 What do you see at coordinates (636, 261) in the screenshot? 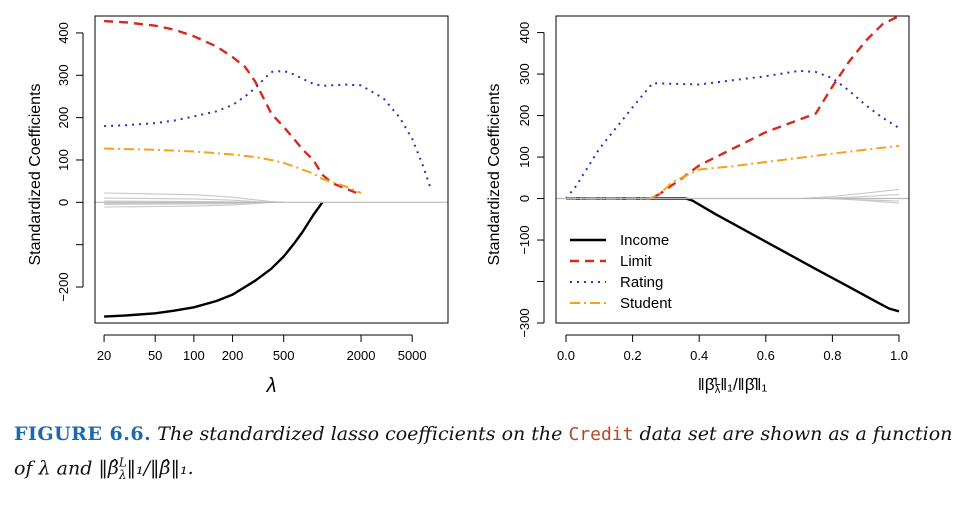
I see `legend-label-limit: Limit` at bounding box center [636, 261].